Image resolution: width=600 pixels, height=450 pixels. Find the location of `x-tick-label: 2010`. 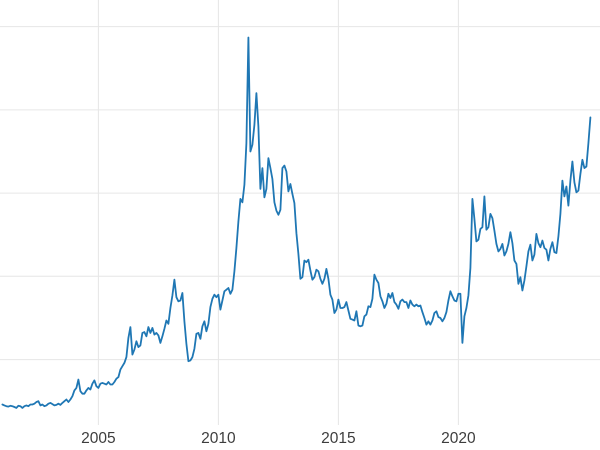

x-tick-label: 2010 is located at coordinates (218, 438).